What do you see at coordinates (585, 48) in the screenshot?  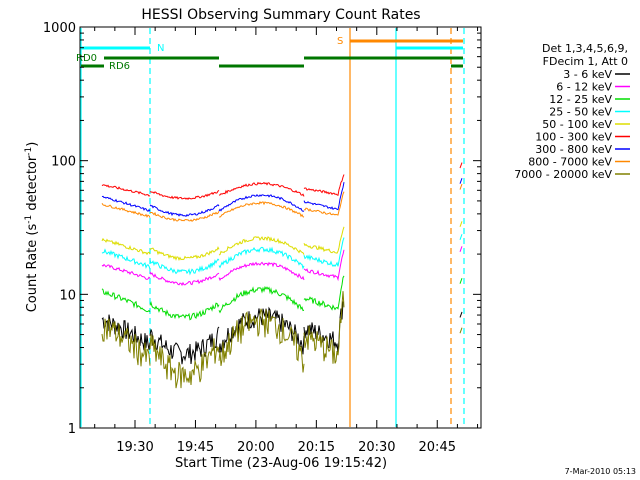 I see `legend-header-1: Det 1,3,4,5,6,9,` at bounding box center [585, 48].